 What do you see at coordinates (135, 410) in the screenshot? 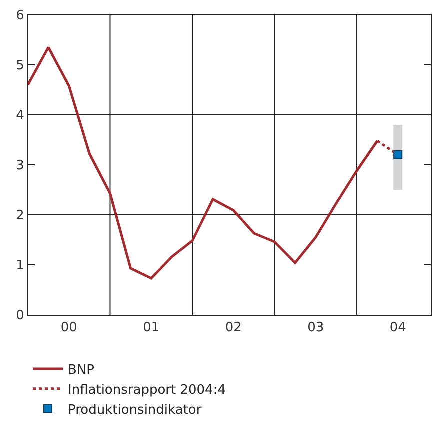
I see `legend-label: Produktionsindikator` at bounding box center [135, 410].